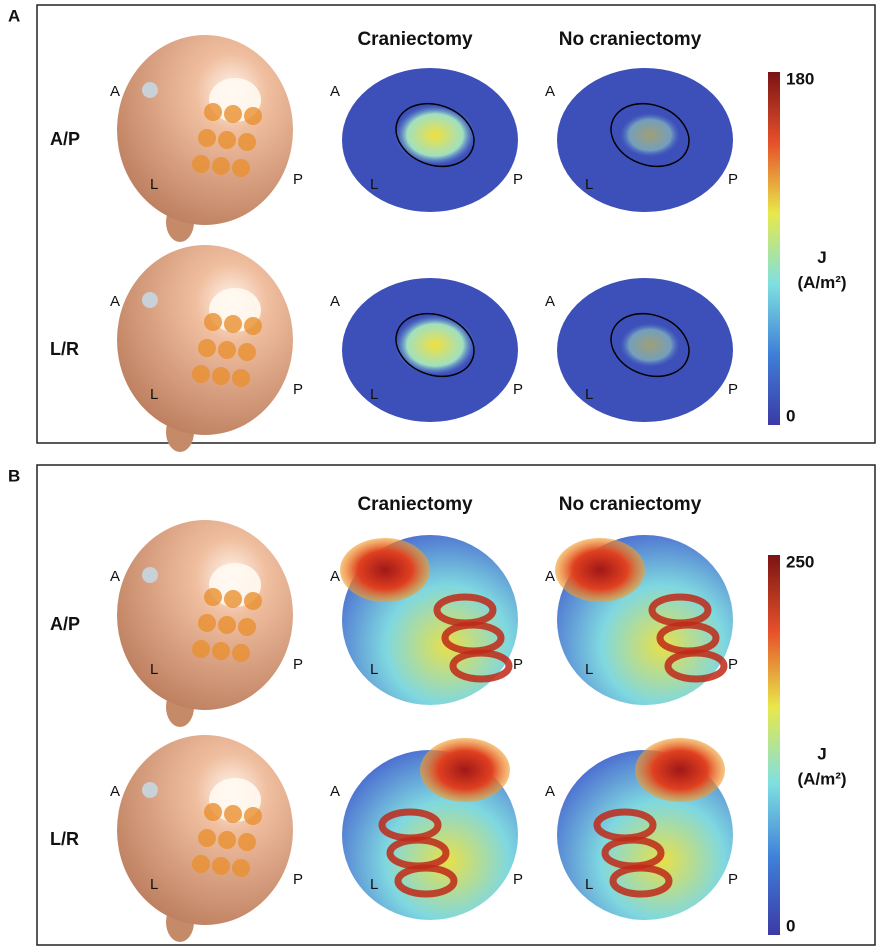 The width and height of the screenshot is (878, 948). What do you see at coordinates (14, 15) in the screenshot?
I see `panel-label: A` at bounding box center [14, 15].